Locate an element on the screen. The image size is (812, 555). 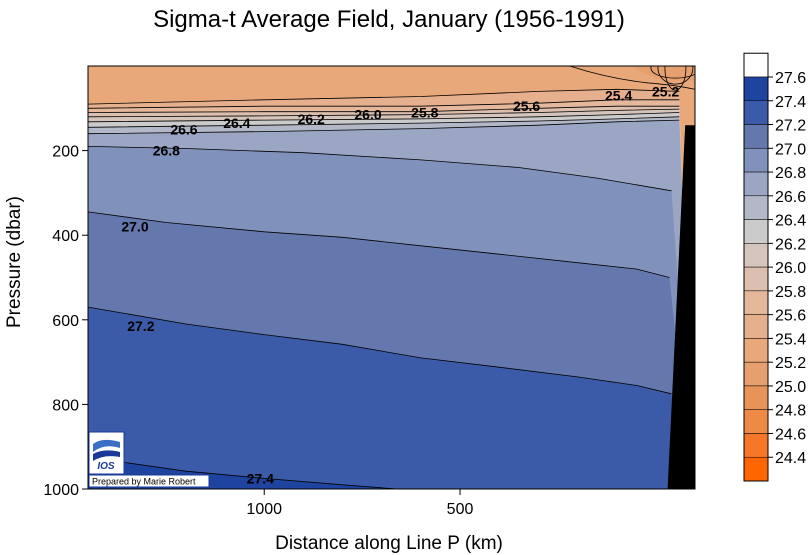
x-tick-label: 500 is located at coordinates (460, 509).